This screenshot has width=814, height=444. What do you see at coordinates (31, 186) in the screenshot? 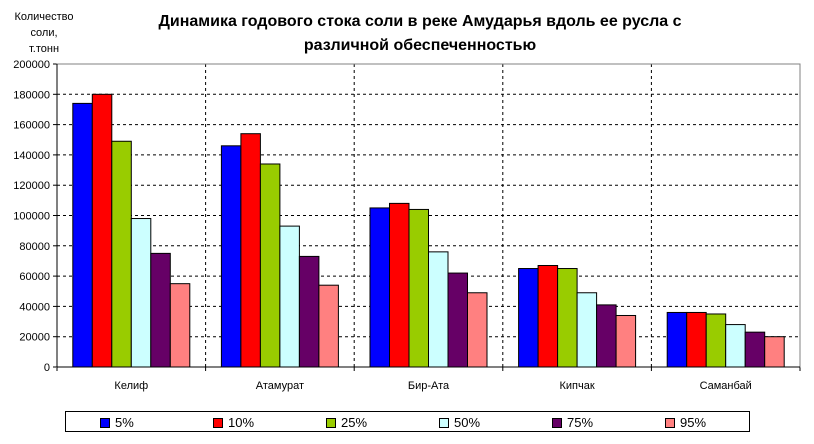
I see `y-tick-label: 120000` at bounding box center [31, 186].